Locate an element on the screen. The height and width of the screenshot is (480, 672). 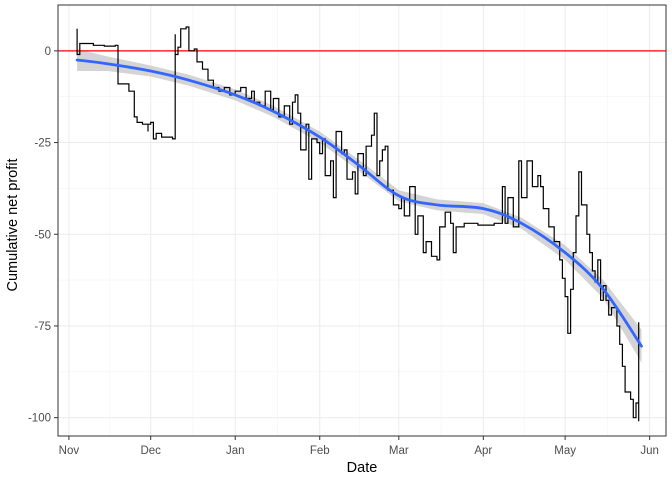
x-tick-label: Mar is located at coordinates (399, 451).